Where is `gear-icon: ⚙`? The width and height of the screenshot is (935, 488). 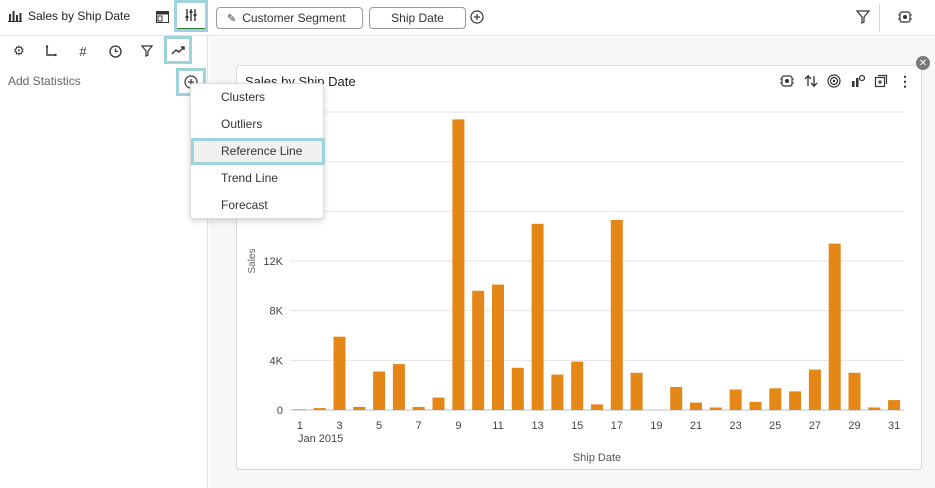
gear-icon: ⚙ is located at coordinates (19, 50).